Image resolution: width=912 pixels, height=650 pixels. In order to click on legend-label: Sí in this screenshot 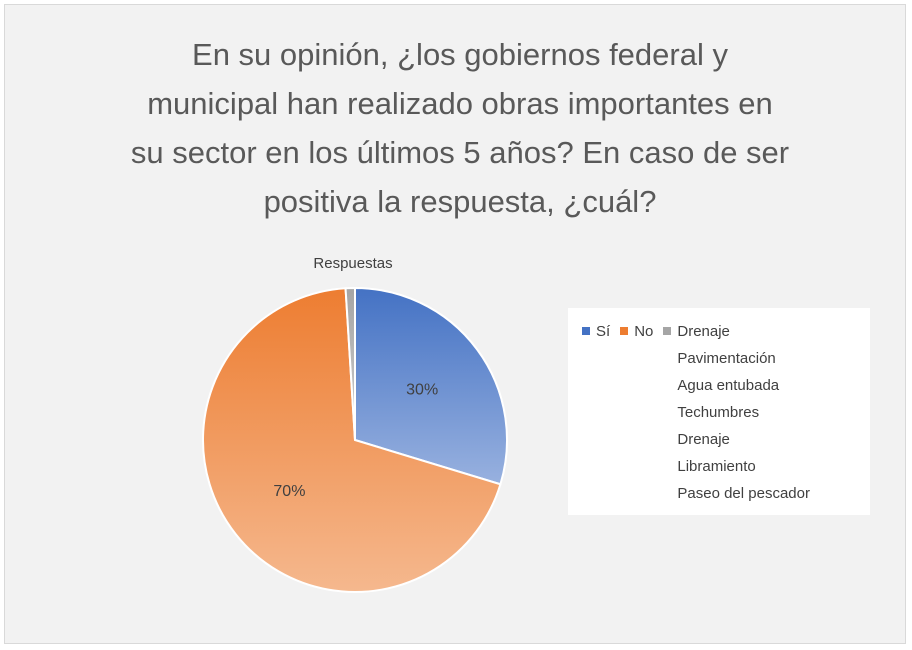, I will do `click(603, 331)`.